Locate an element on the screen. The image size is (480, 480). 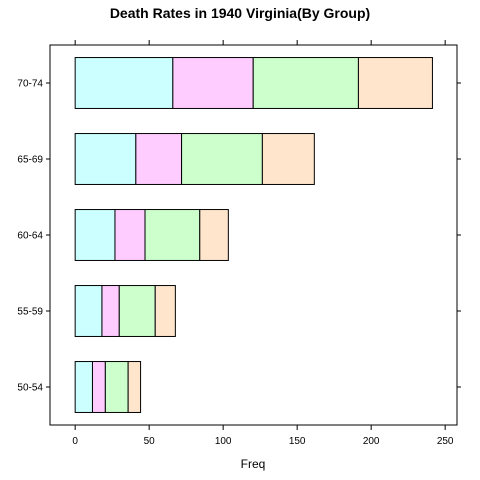
x-axis-label: Freq is located at coordinates (253, 464).